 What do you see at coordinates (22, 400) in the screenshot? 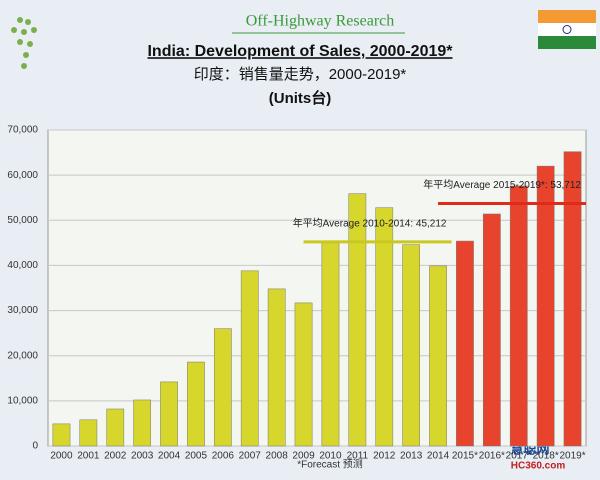
I see `y-tick-label: 10,000` at bounding box center [22, 400].